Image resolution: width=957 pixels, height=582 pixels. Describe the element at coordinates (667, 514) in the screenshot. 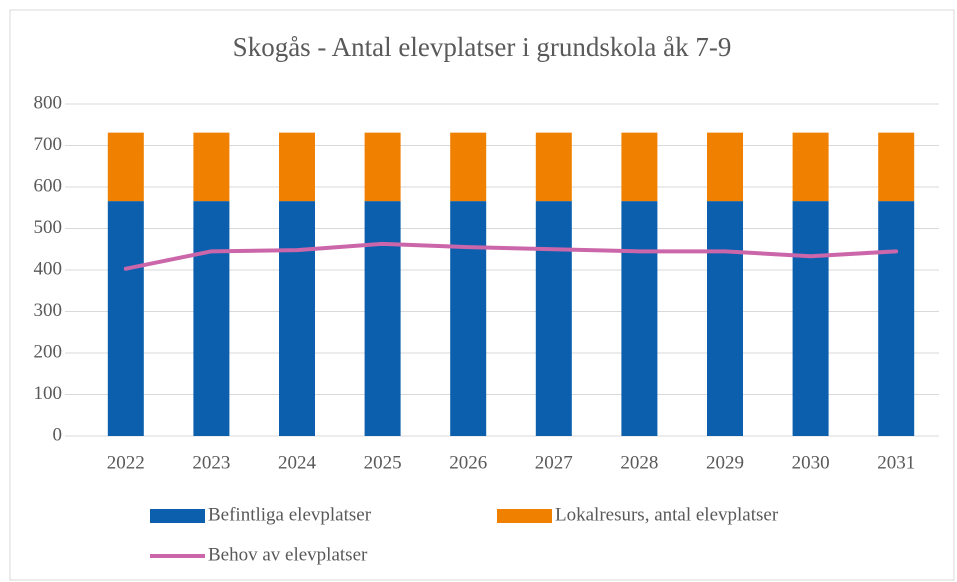

I see `legend-label: Lokalresurs, antal elevplatser` at that location.